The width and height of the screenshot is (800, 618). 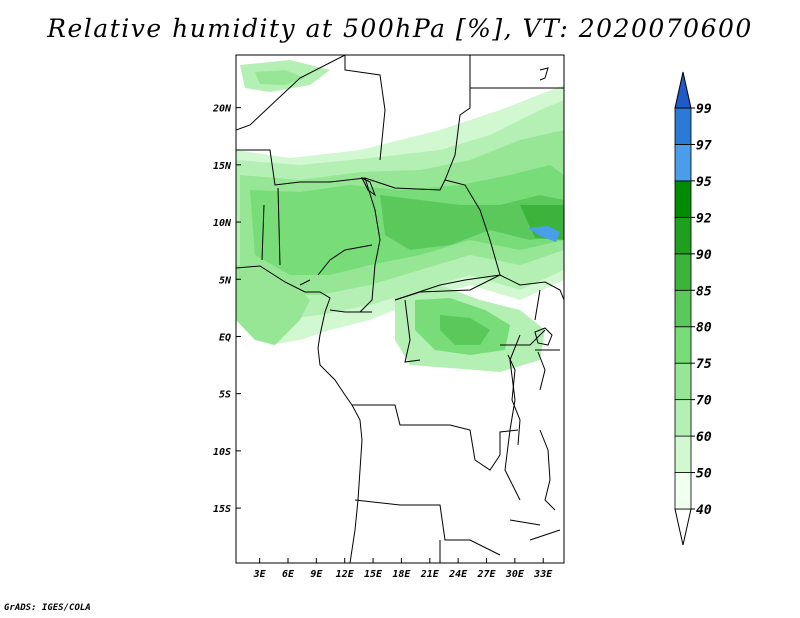 What do you see at coordinates (704, 437) in the screenshot?
I see `colorbar-label: 60` at bounding box center [704, 437].